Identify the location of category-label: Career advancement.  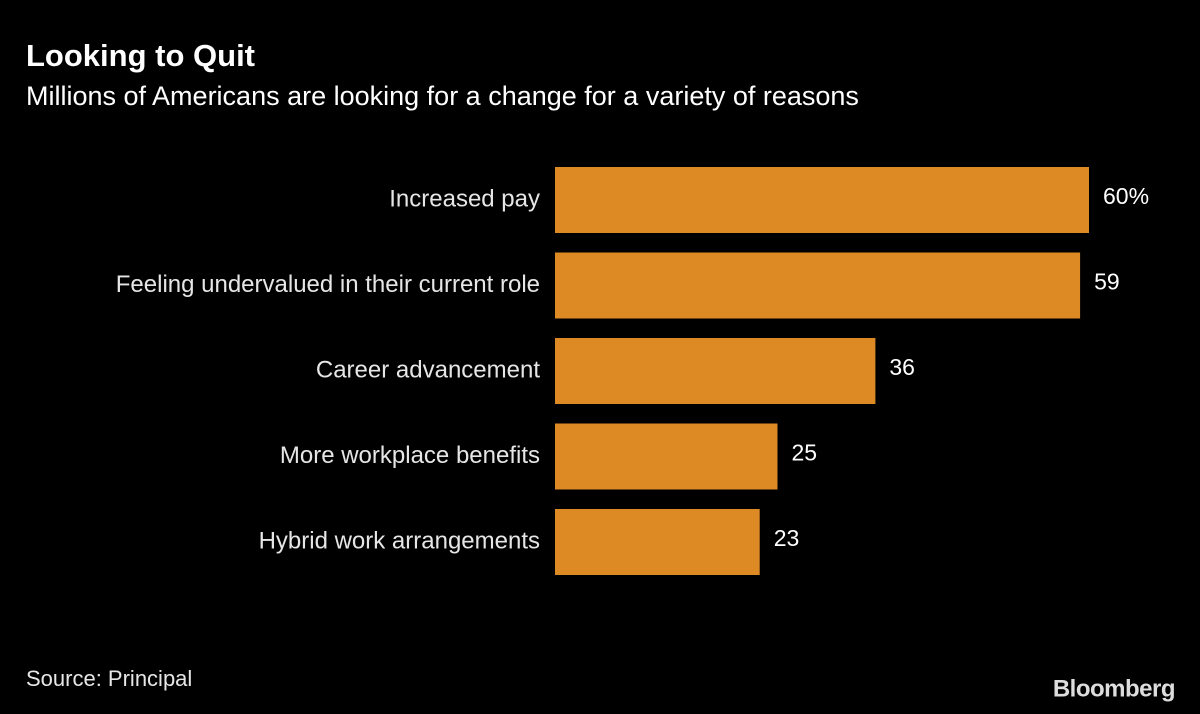
(428, 369).